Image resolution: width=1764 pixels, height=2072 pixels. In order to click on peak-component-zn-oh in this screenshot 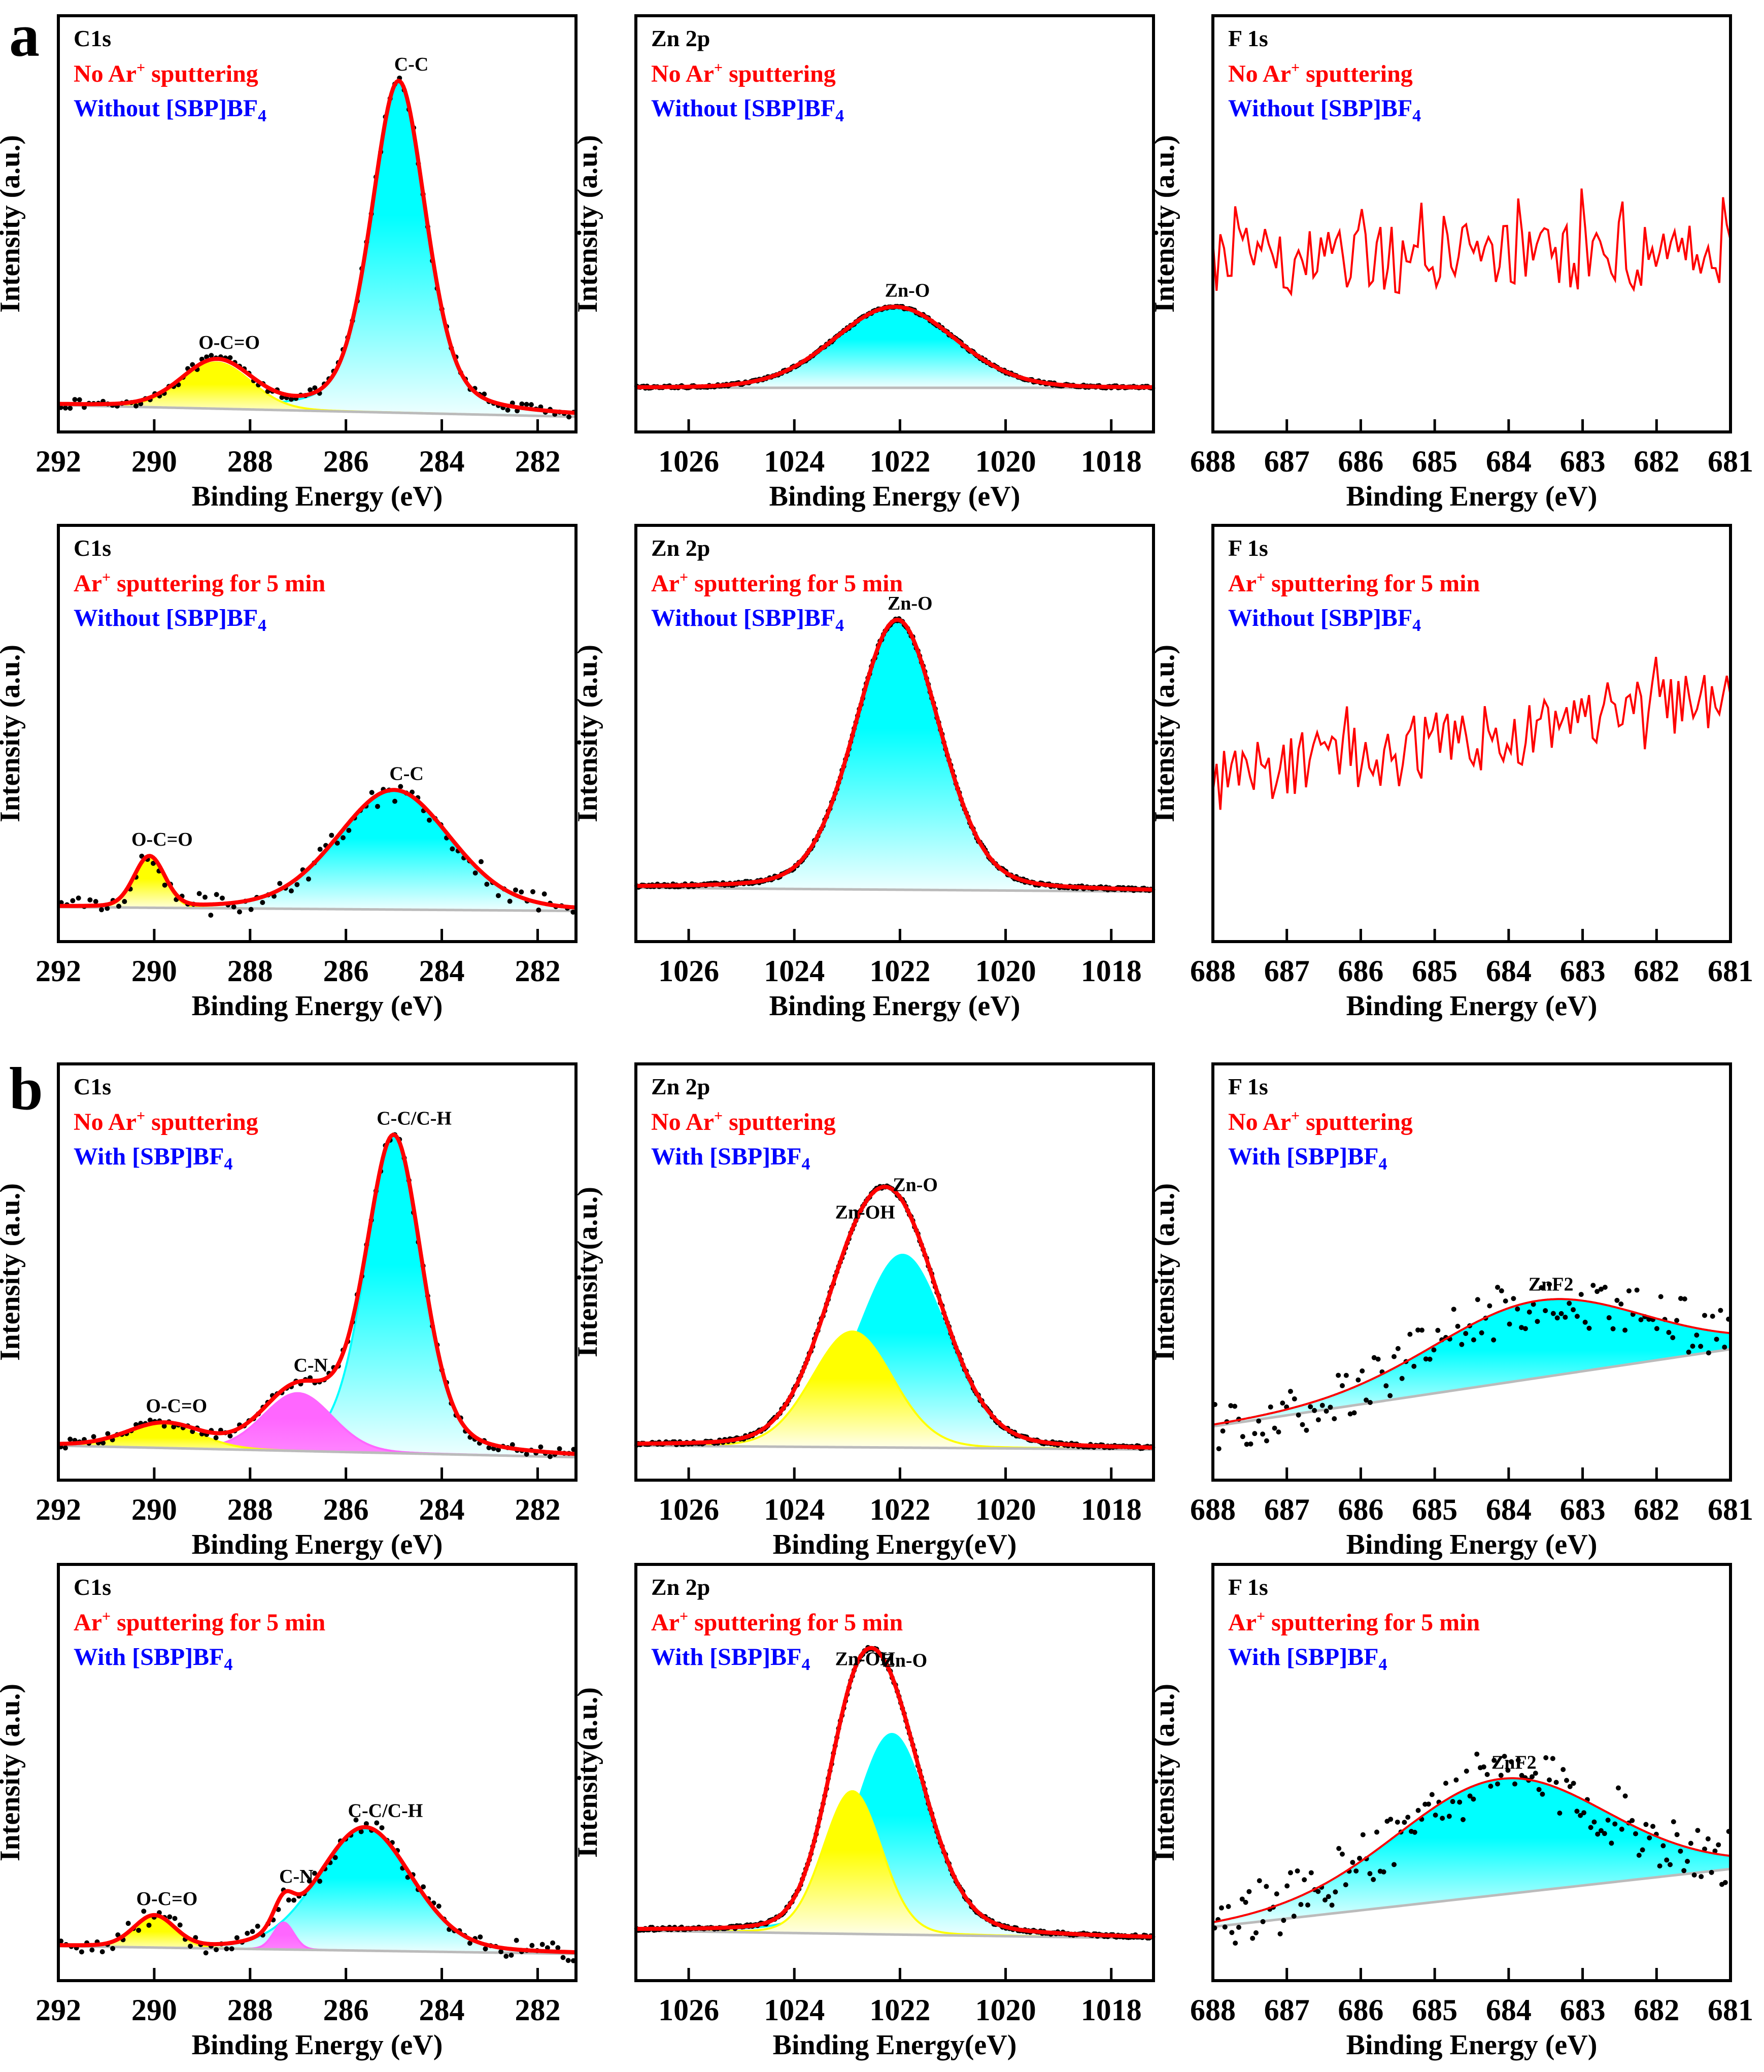, I will do `click(895, 1391)`.